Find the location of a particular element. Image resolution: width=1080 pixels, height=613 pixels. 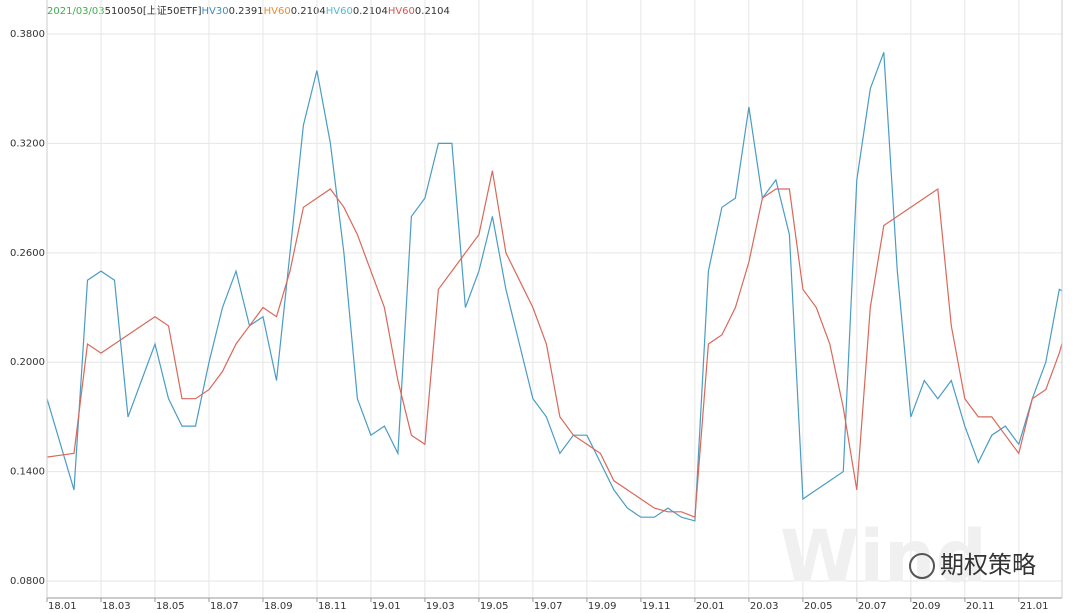

watermark-icon is located at coordinates (922, 566).